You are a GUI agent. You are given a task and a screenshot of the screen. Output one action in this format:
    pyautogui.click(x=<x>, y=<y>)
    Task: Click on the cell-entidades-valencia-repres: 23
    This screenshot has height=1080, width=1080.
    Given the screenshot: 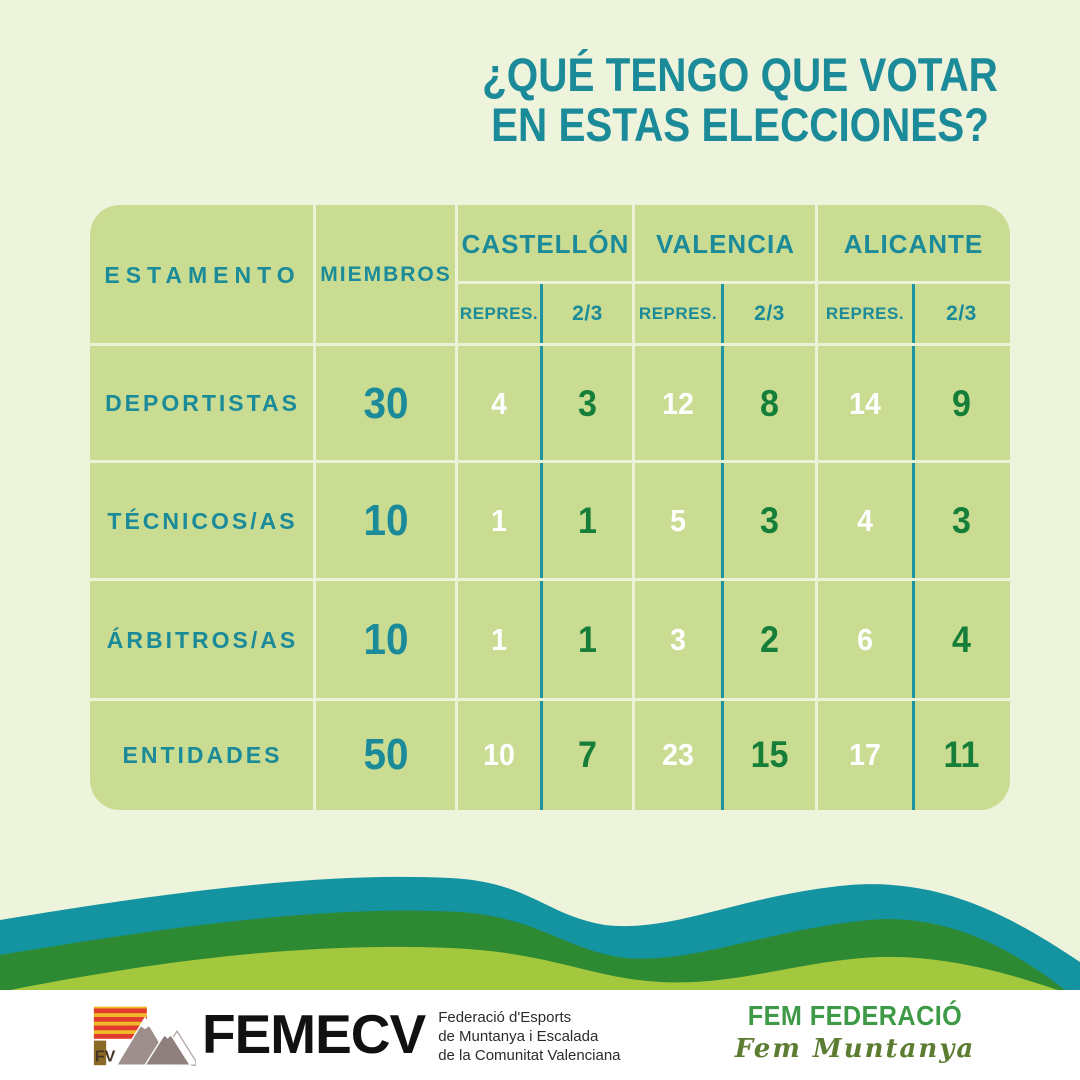 What is the action you would take?
    pyautogui.click(x=678, y=754)
    